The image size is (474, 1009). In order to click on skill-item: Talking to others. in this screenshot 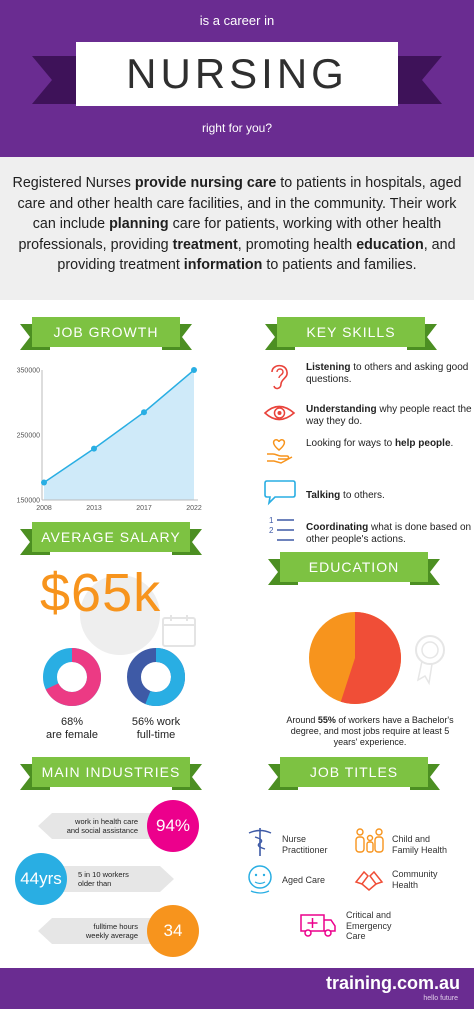, I will do `click(367, 495)`.